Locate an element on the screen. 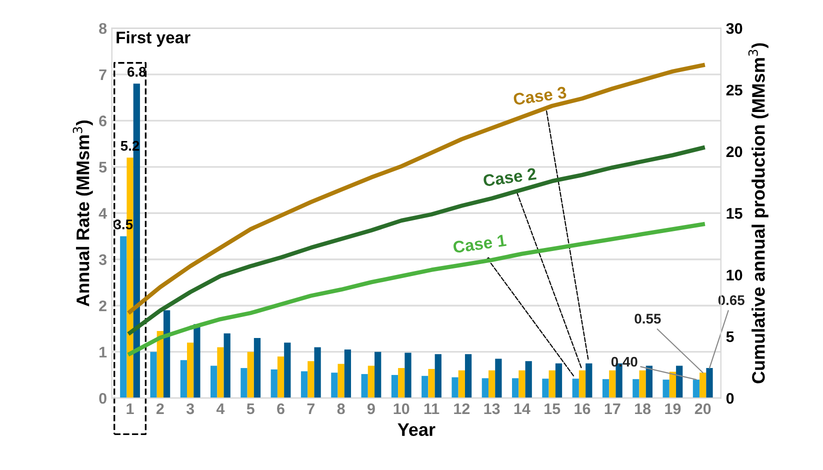 Image resolution: width=823 pixels, height=470 pixels. text: Case 1 is located at coordinates (479, 244).